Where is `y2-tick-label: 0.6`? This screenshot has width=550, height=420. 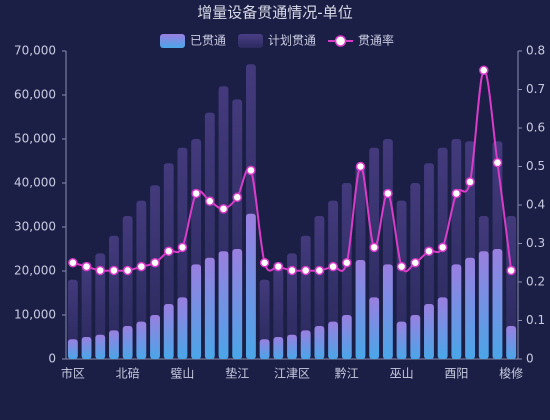 y2-tick-label: 0.6 is located at coordinates (535, 128).